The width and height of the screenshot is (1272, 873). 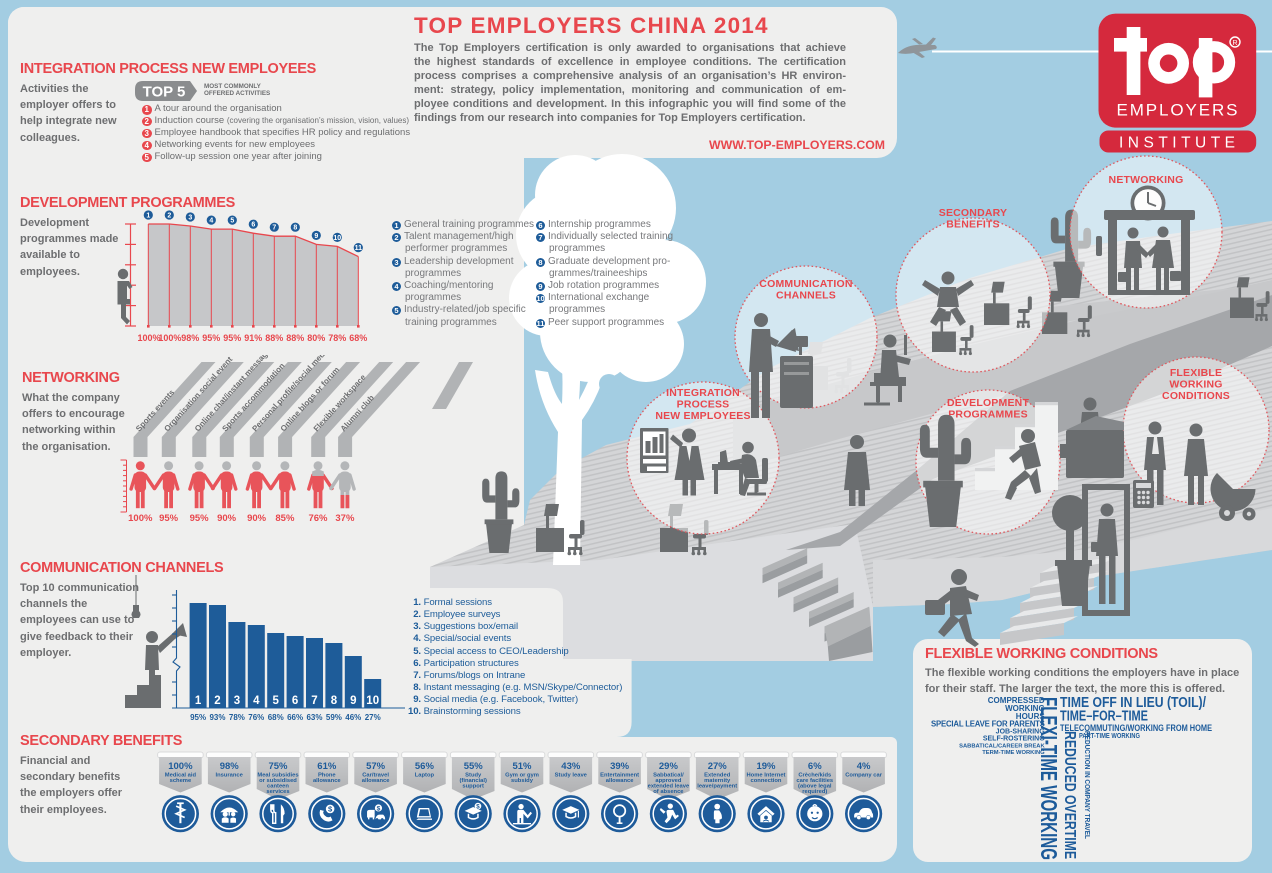 What do you see at coordinates (702, 416) in the screenshot?
I see `svg-text: NEW EMPLOYEES` at bounding box center [702, 416].